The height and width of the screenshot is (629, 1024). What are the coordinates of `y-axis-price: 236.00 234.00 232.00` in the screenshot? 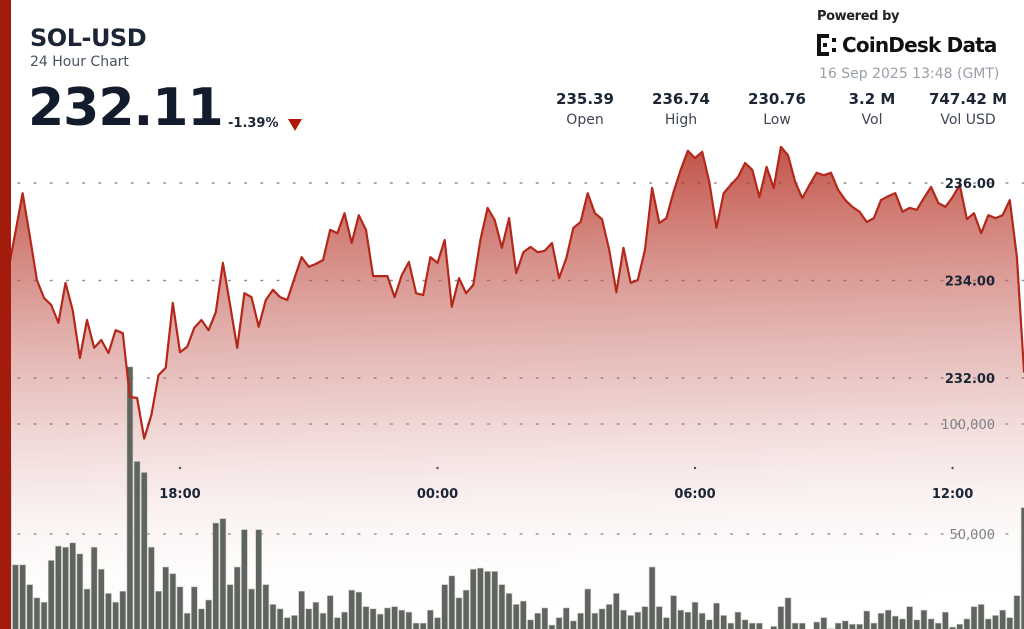 It's located at (970, 282).